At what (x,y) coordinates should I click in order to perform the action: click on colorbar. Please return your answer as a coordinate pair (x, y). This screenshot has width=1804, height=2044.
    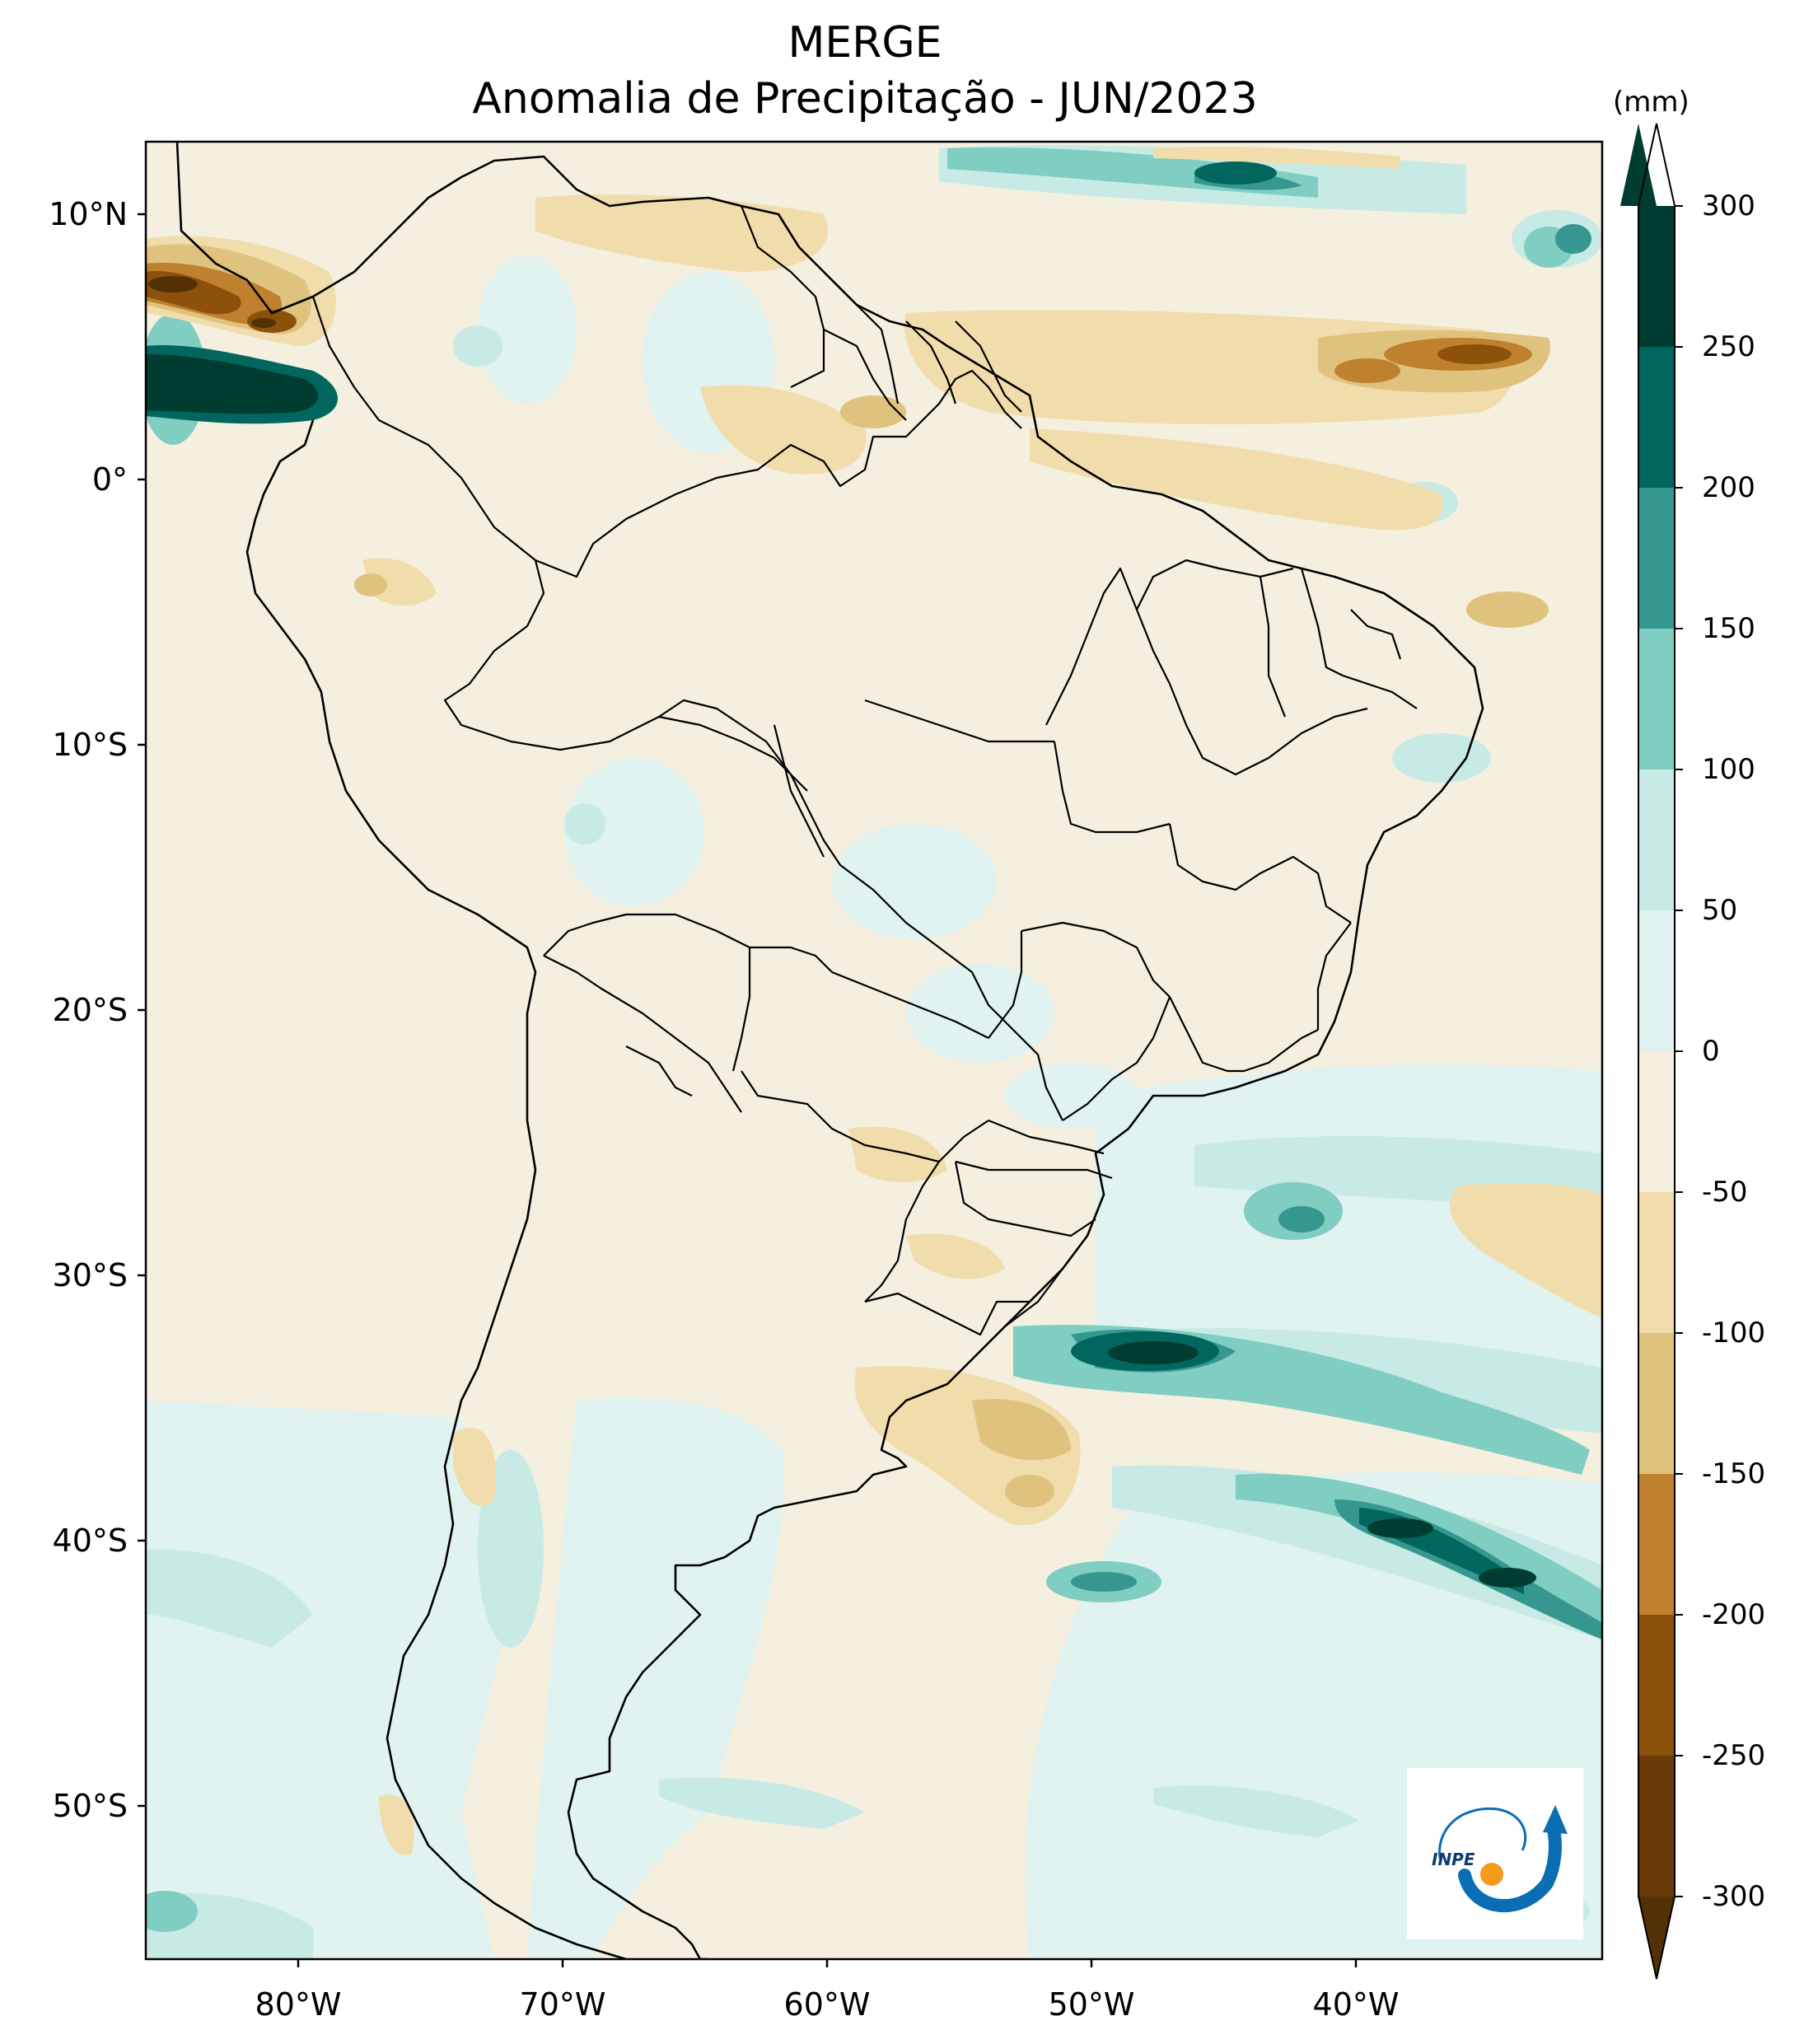
    Looking at the image, I should click on (1651, 1051).